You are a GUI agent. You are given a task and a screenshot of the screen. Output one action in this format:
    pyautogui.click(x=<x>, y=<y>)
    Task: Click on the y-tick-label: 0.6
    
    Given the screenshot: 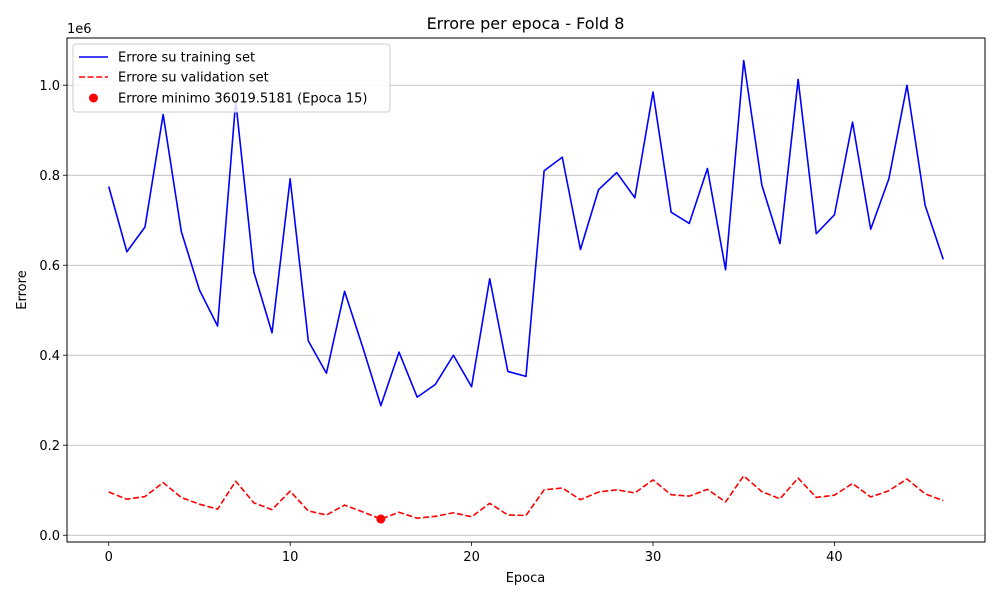 What is the action you would take?
    pyautogui.click(x=49, y=266)
    